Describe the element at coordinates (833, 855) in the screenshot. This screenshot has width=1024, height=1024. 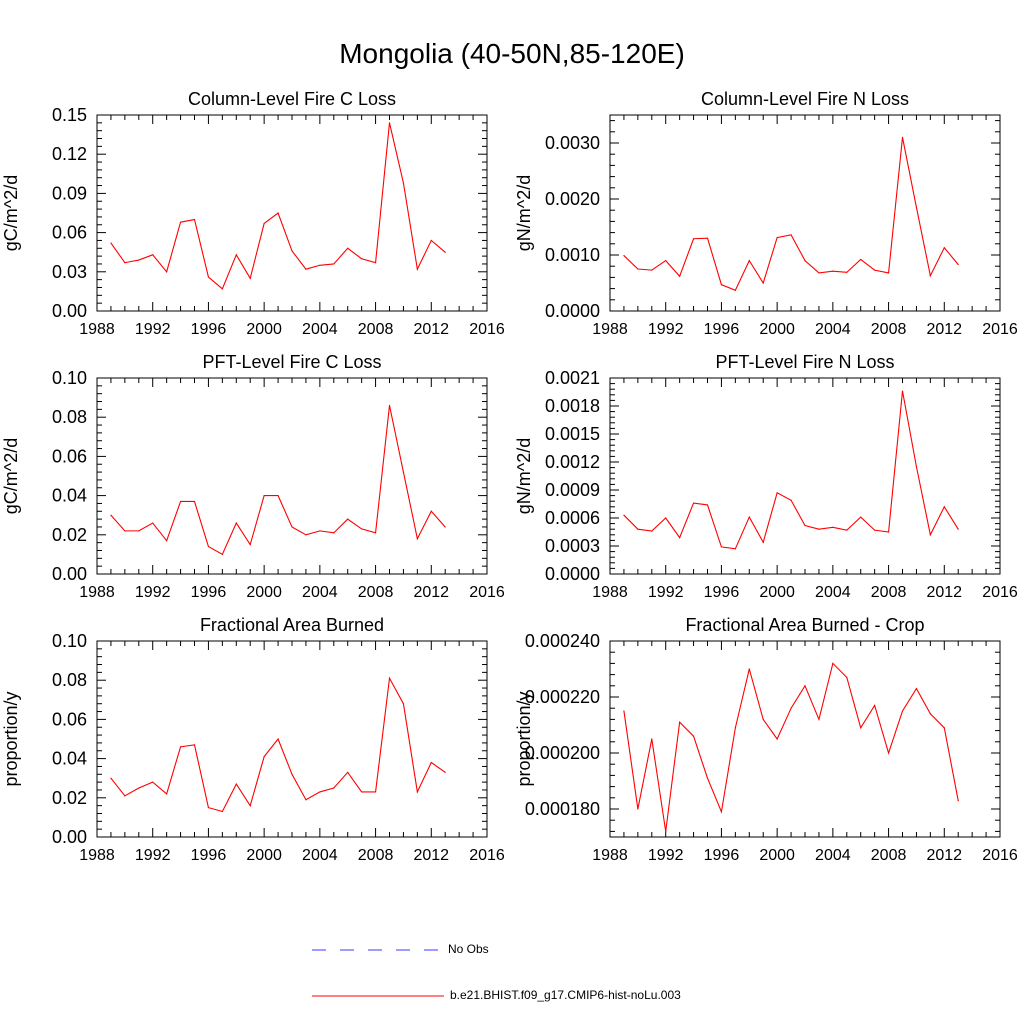
I see `x-tick-label: 2004` at that location.